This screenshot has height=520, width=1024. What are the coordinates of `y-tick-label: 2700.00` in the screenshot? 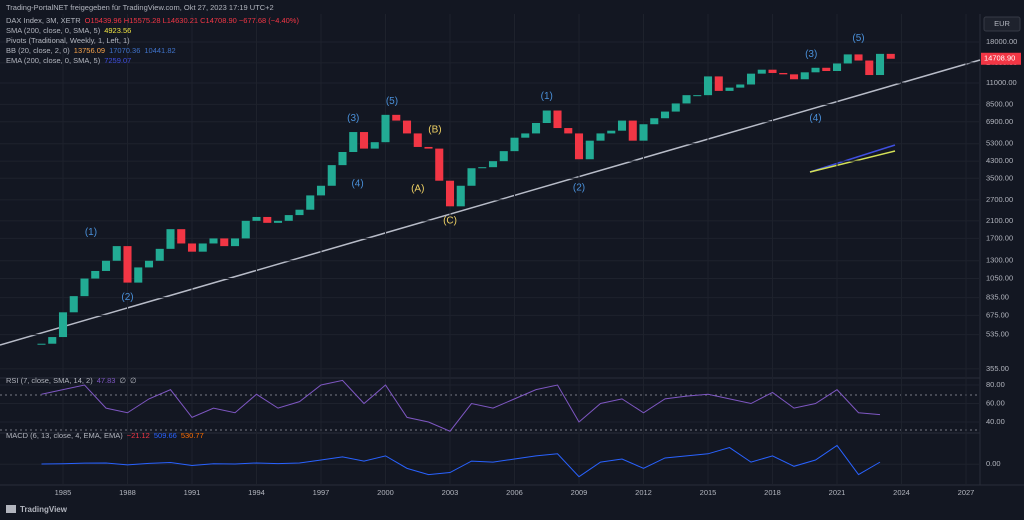 It's located at (999, 199).